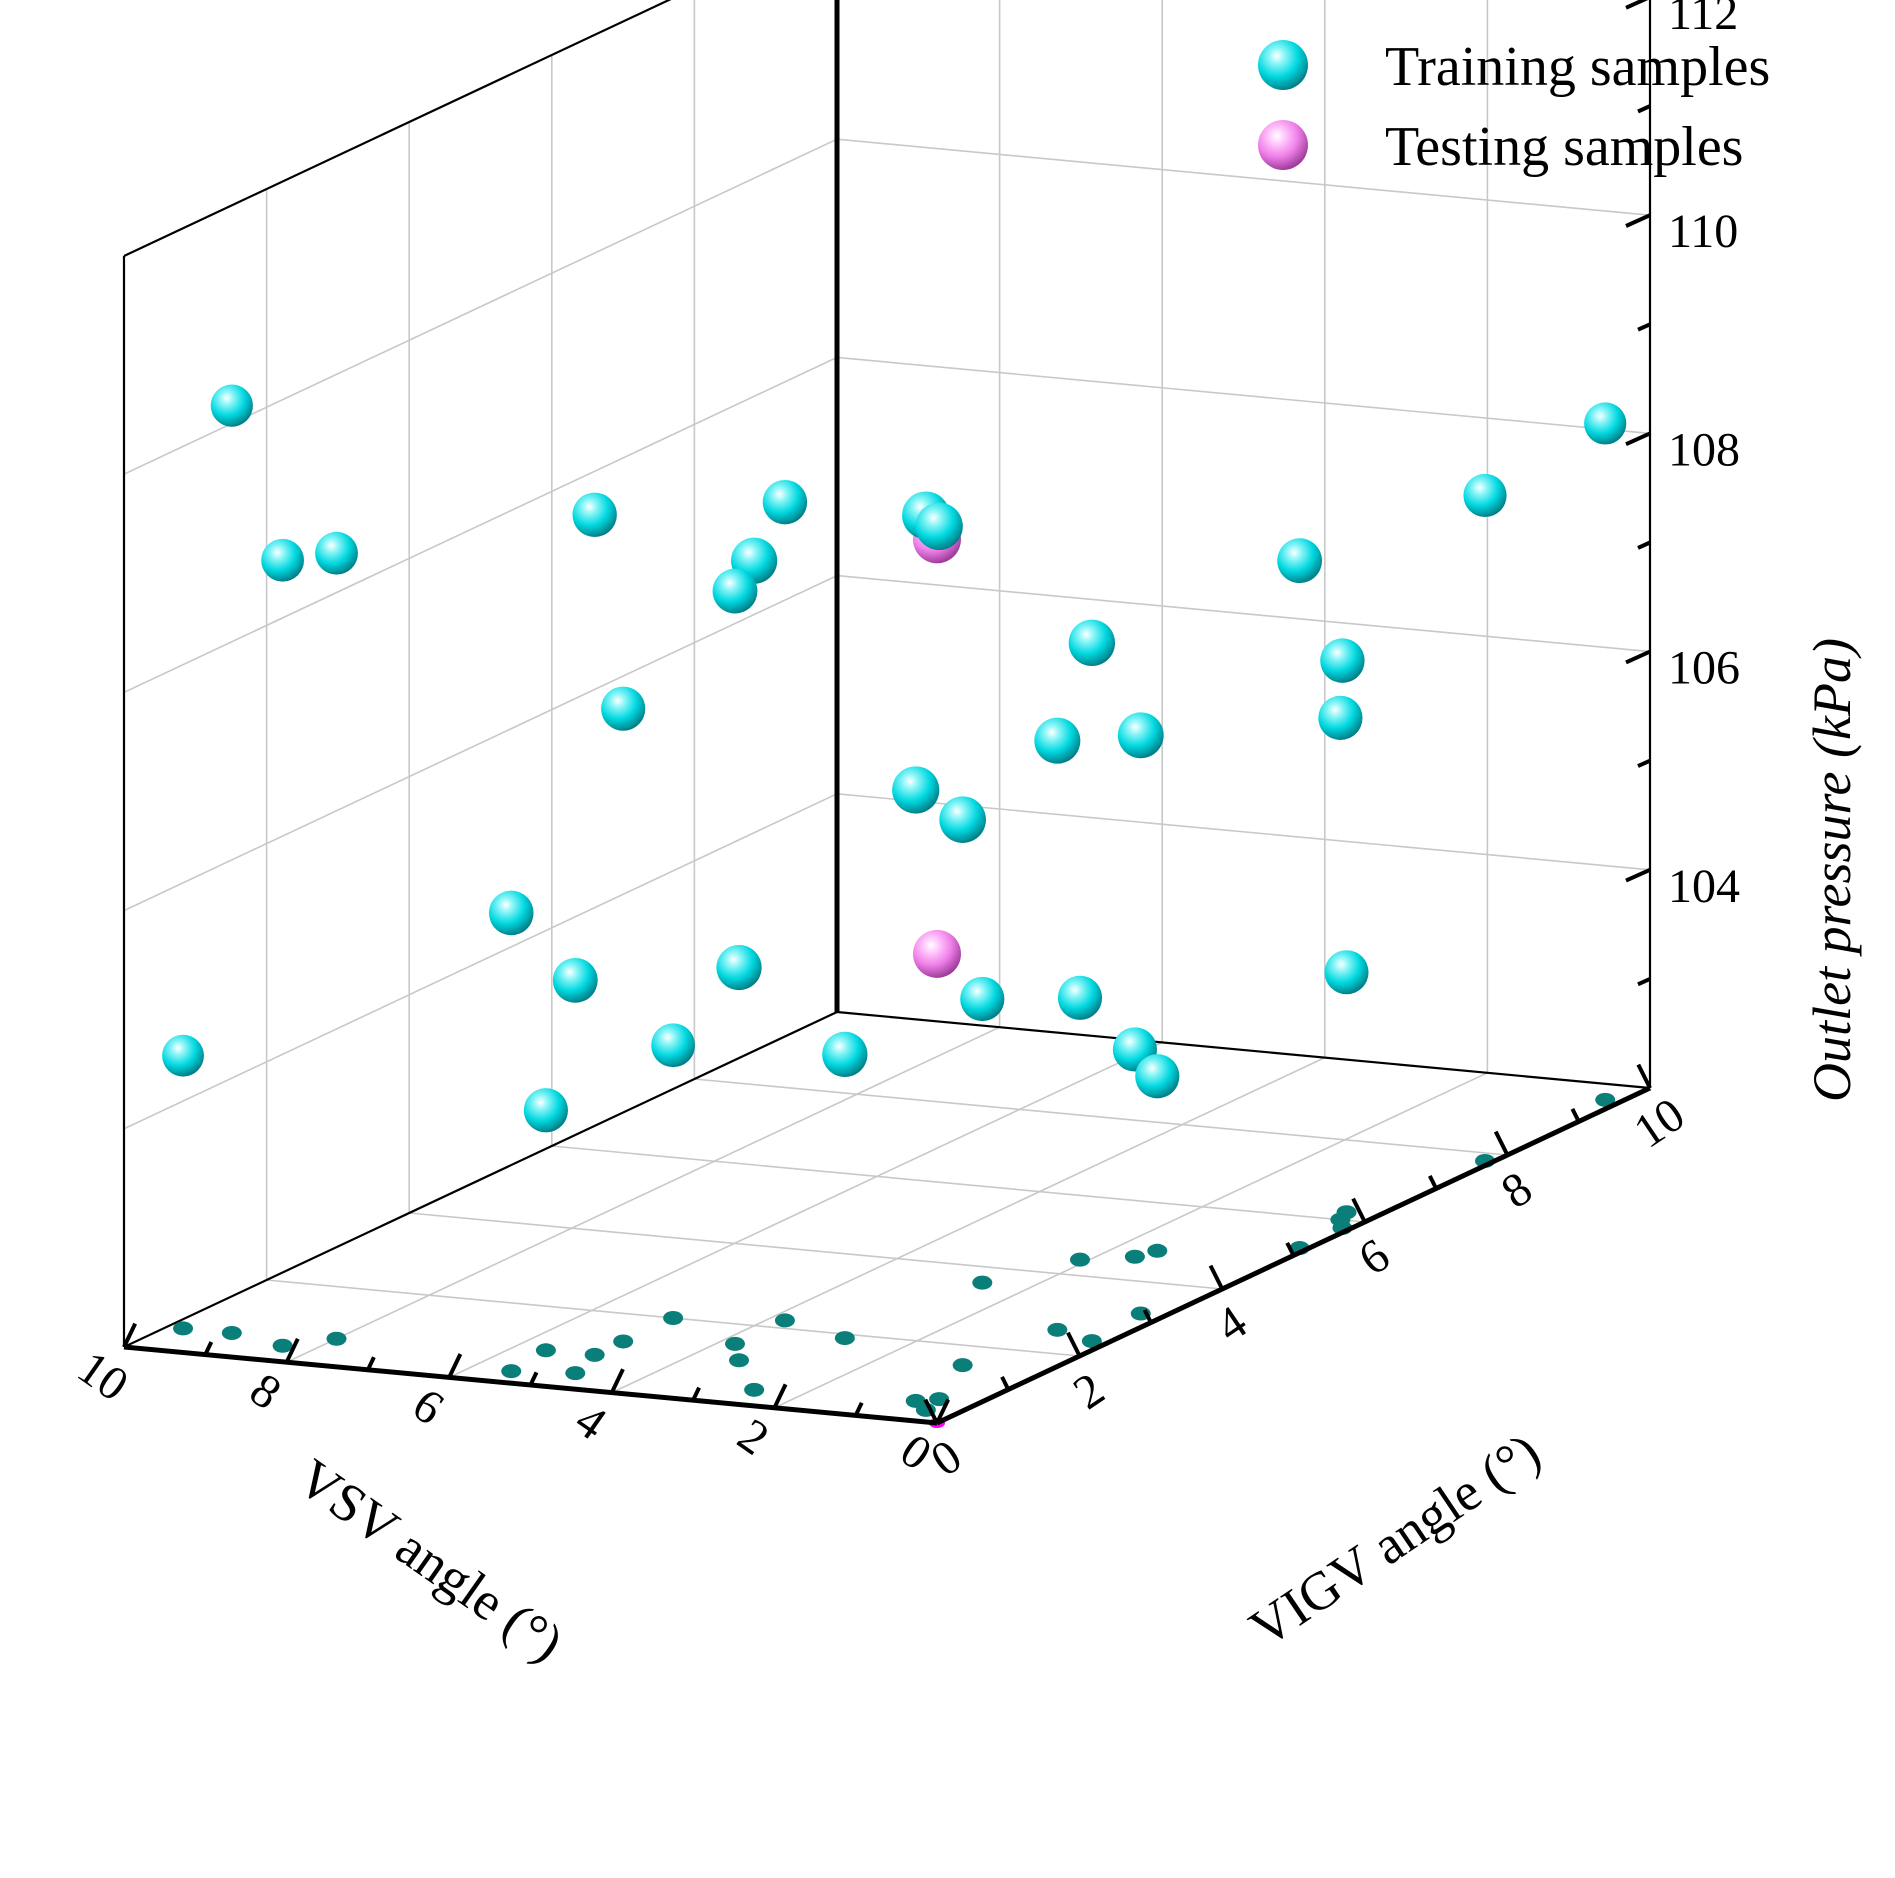 The width and height of the screenshot is (1895, 1878). I want to click on x-tick-label: 8, so click(265, 1391).